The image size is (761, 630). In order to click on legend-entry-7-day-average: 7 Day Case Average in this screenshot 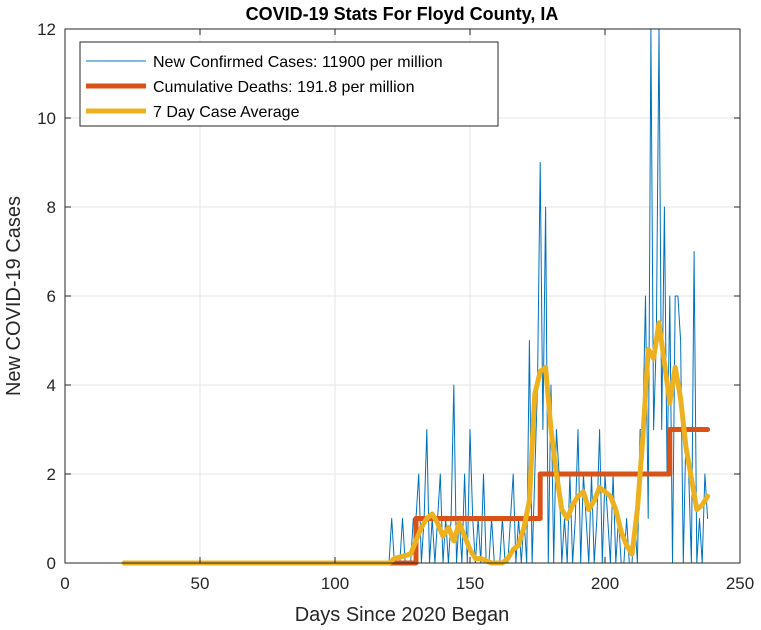, I will do `click(226, 112)`.